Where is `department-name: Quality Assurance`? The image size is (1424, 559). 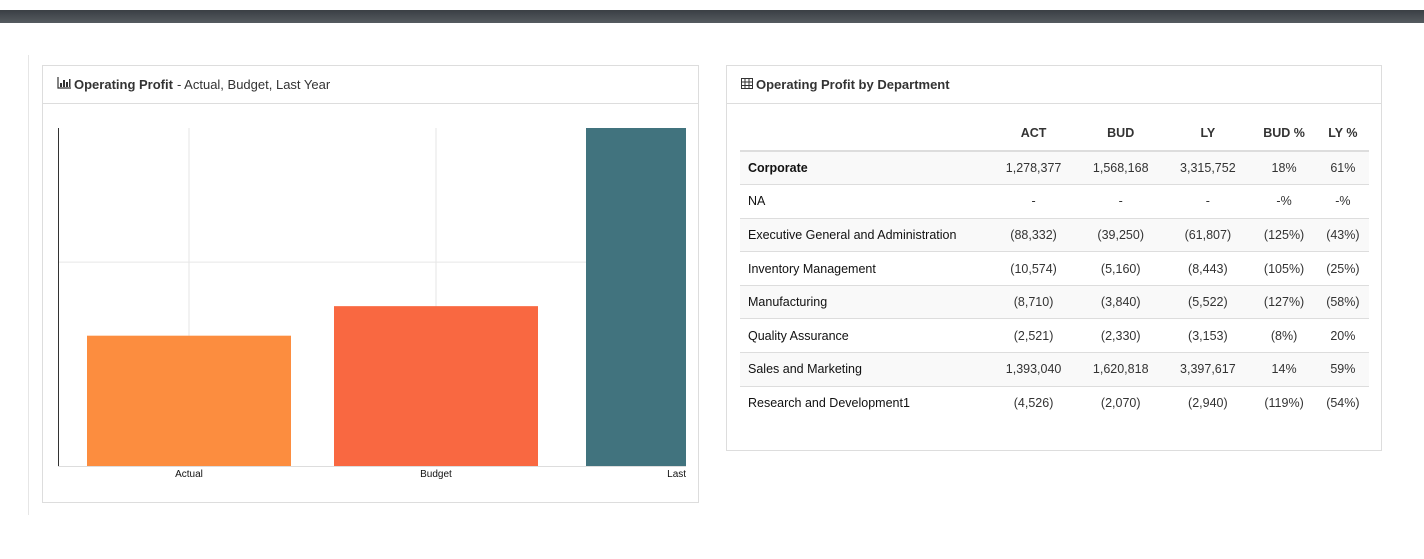
department-name: Quality Assurance is located at coordinates (865, 336).